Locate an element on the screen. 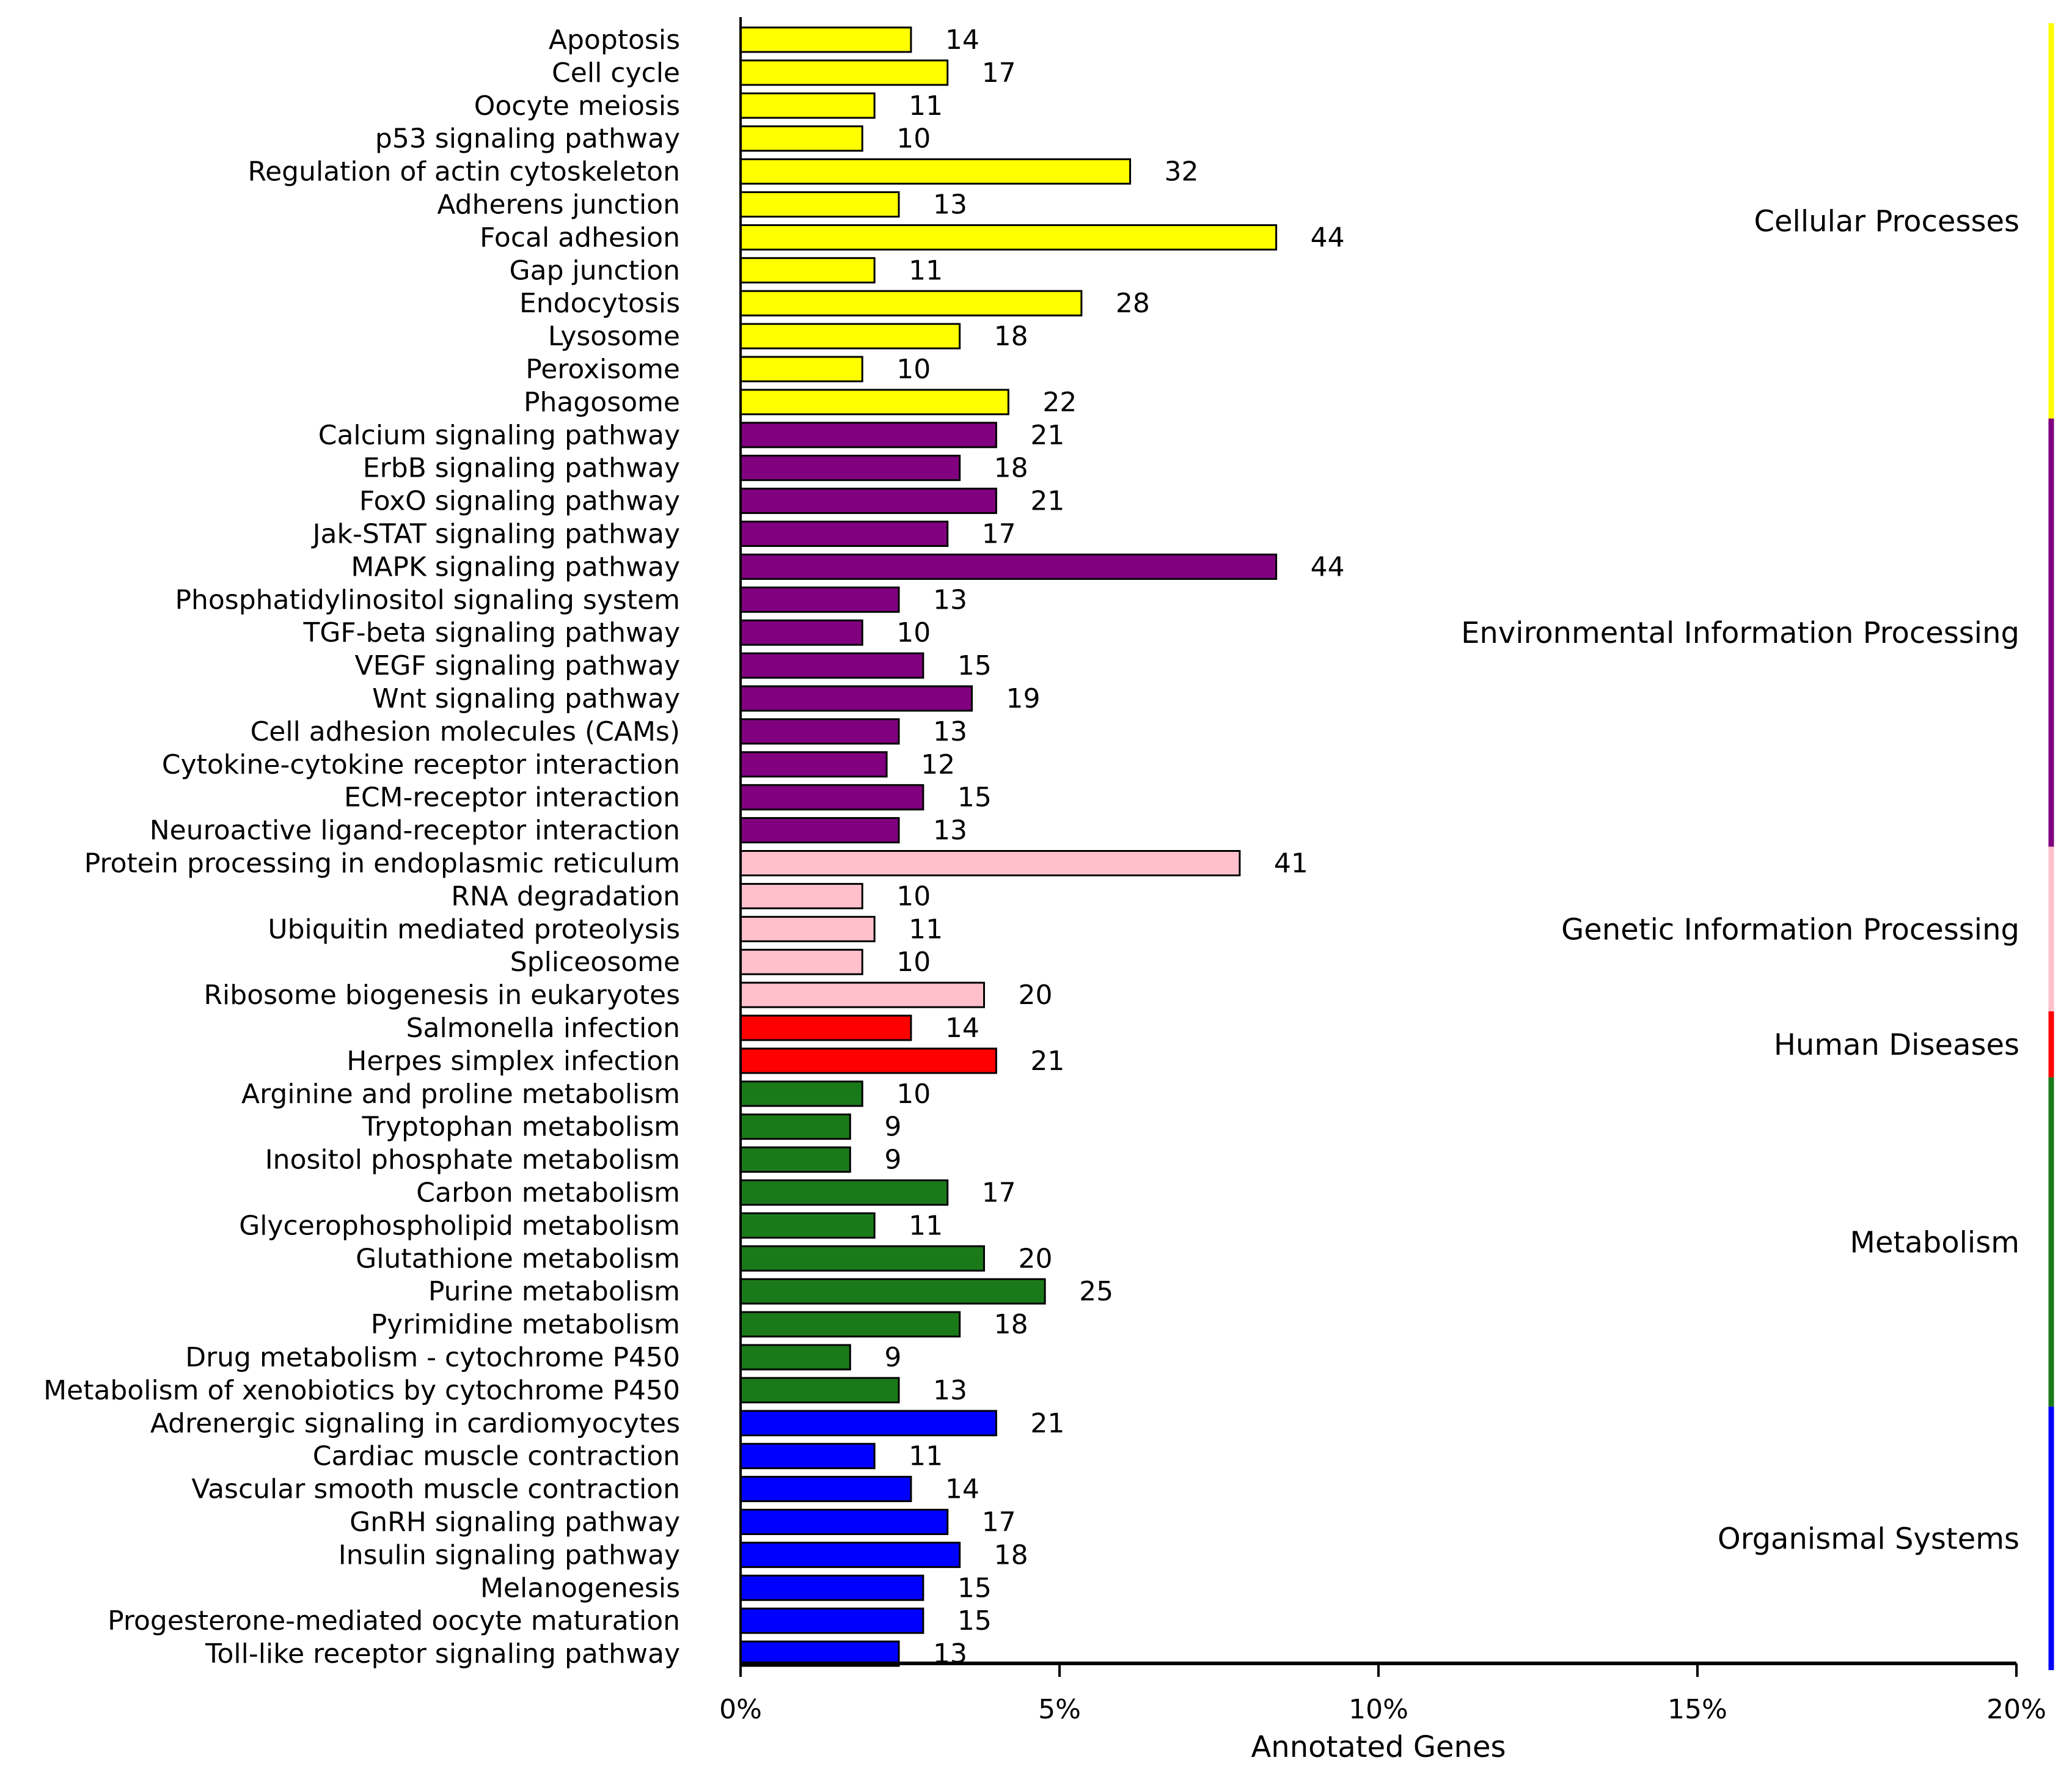 Image resolution: width=2072 pixels, height=1774 pixels. category-label-1-11: ECM-receptor interaction is located at coordinates (512, 797).